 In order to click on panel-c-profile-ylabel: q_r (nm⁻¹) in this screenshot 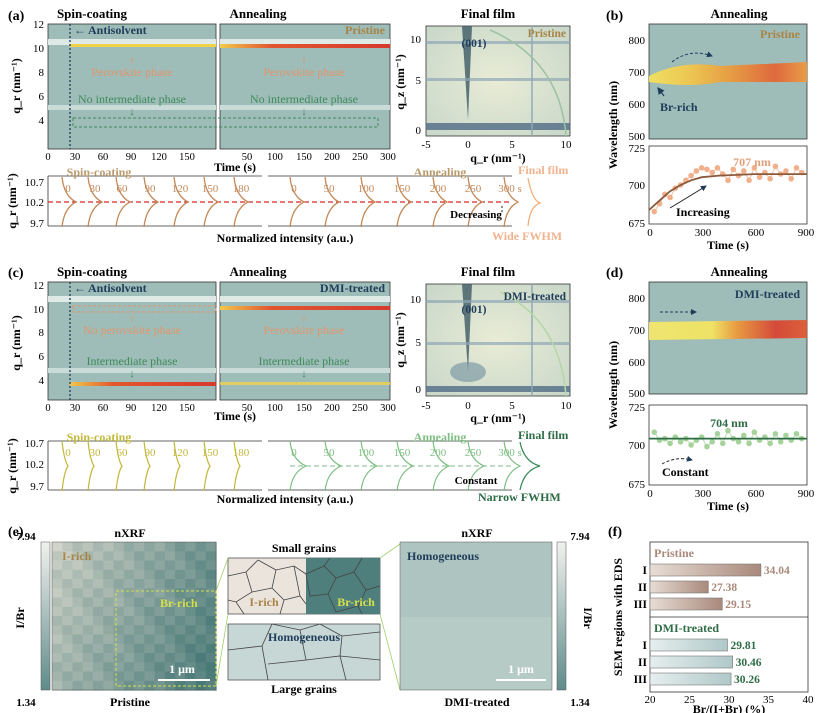, I will do `click(12, 465)`.